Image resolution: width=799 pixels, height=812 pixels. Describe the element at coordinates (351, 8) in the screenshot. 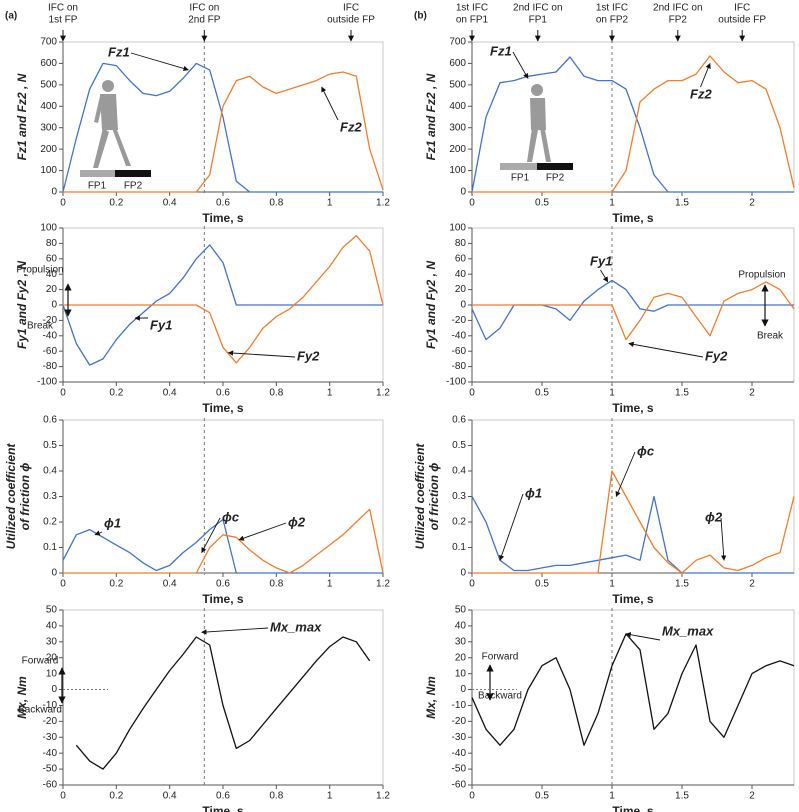

I see `event-label: IFC` at that location.